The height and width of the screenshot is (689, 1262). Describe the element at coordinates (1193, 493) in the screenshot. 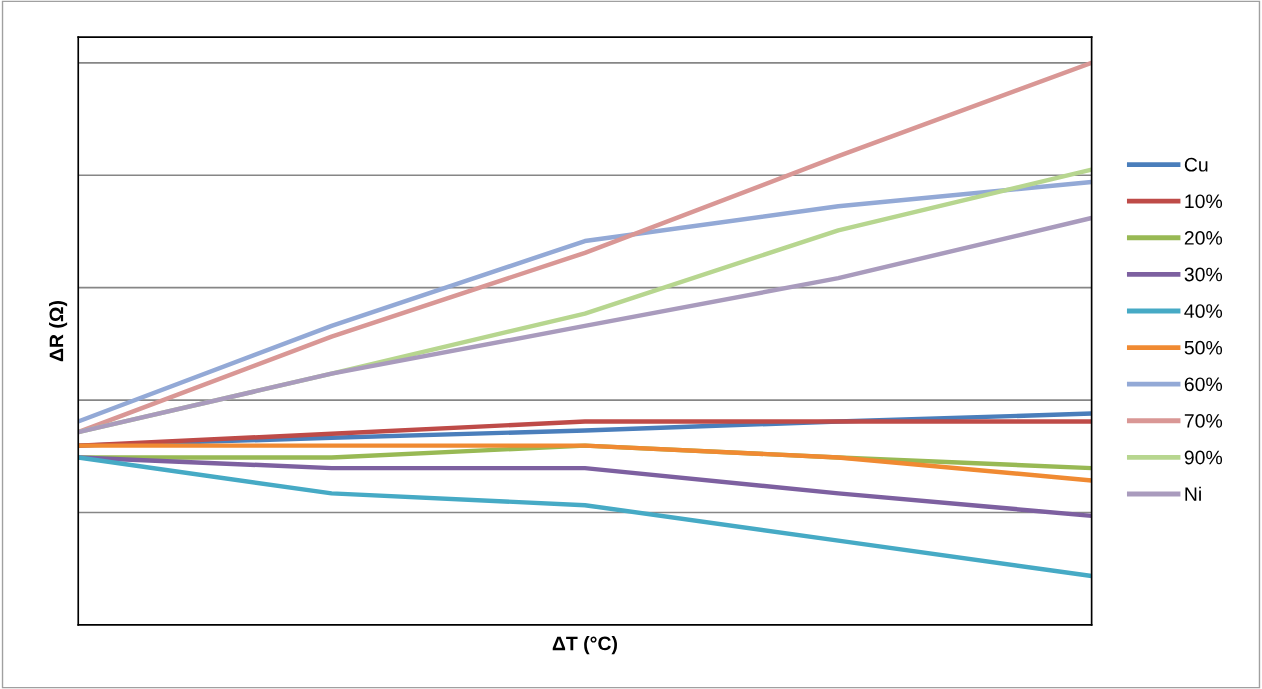

I see `legend-label: Ni` at that location.